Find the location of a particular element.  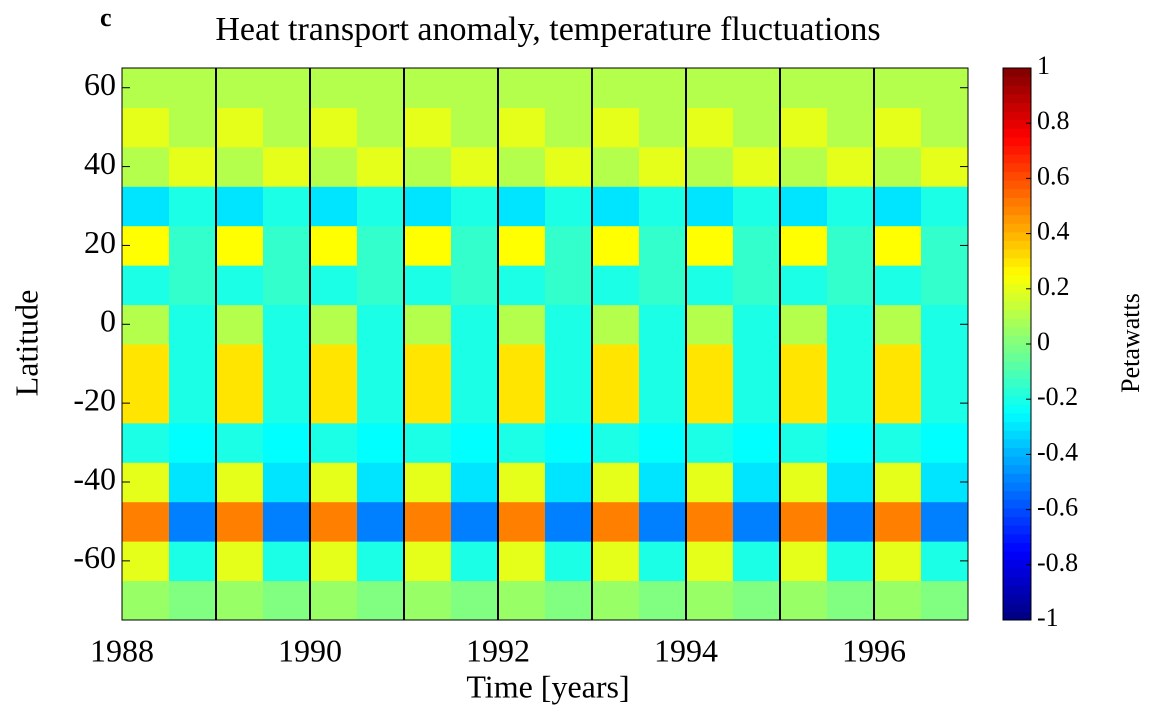

colorbar-tick-label: -1 is located at coordinates (1048, 617).